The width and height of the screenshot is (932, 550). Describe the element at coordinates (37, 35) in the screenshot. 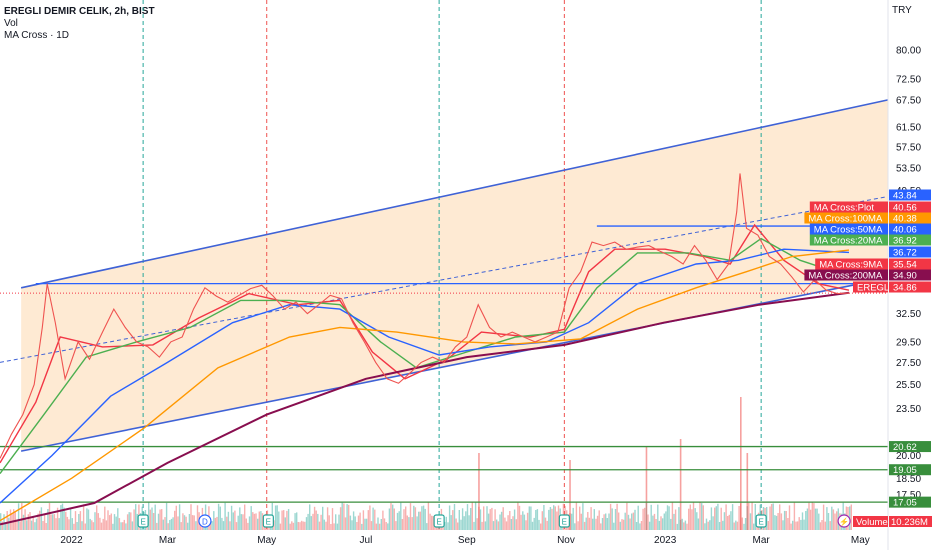

I see `ma-cross-indicator-label: MA Cross · 1D` at that location.